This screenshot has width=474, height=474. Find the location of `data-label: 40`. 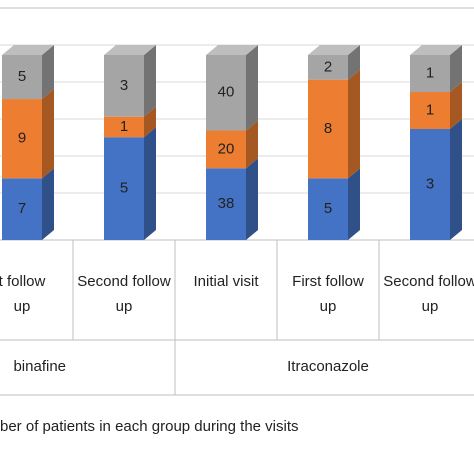

data-label: 40 is located at coordinates (226, 92).